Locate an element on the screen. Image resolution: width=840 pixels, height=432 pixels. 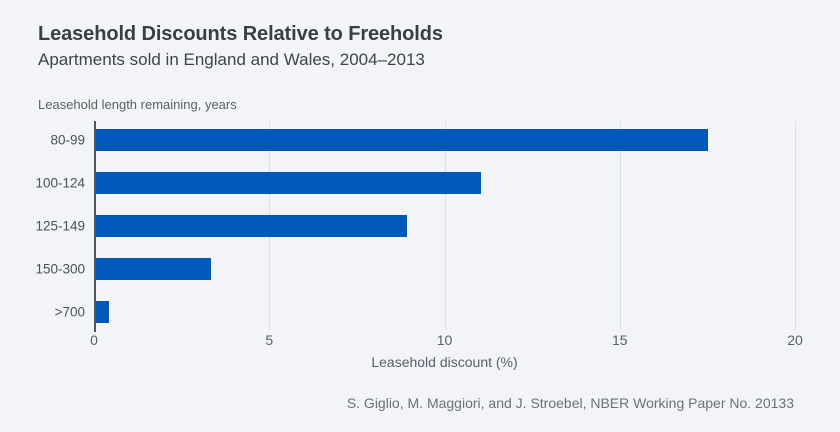
bar-row: >700 is located at coordinates (425, 312).